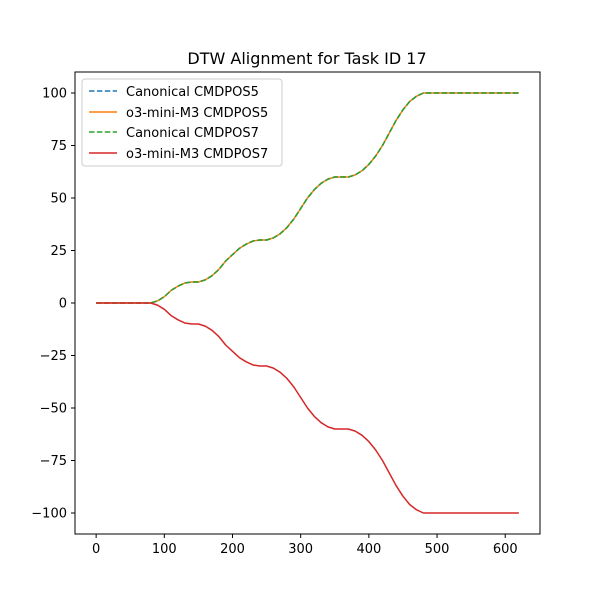 The width and height of the screenshot is (600, 600). What do you see at coordinates (53, 461) in the screenshot?
I see `y-tick-label: −75` at bounding box center [53, 461].